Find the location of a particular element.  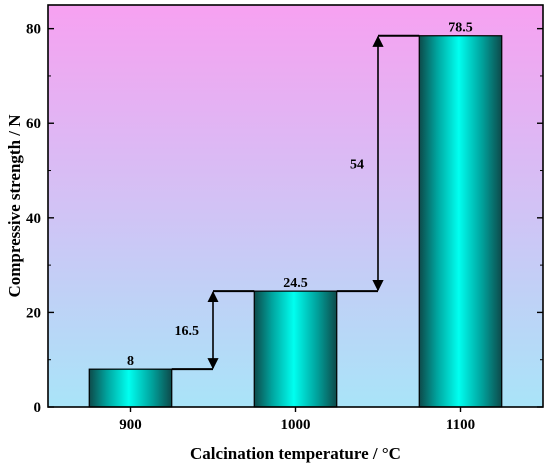

bar-value-label-1100: 78.5 is located at coordinates (460, 28).